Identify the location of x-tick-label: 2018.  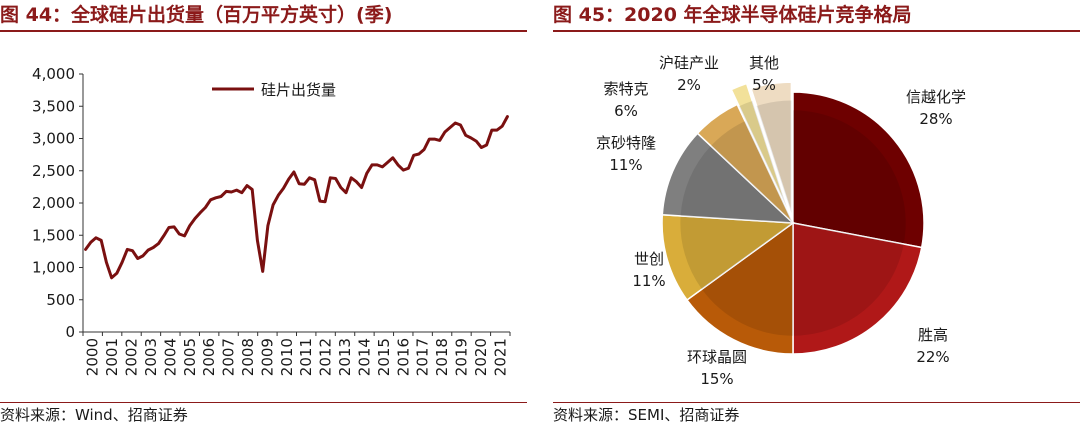
(442, 357).